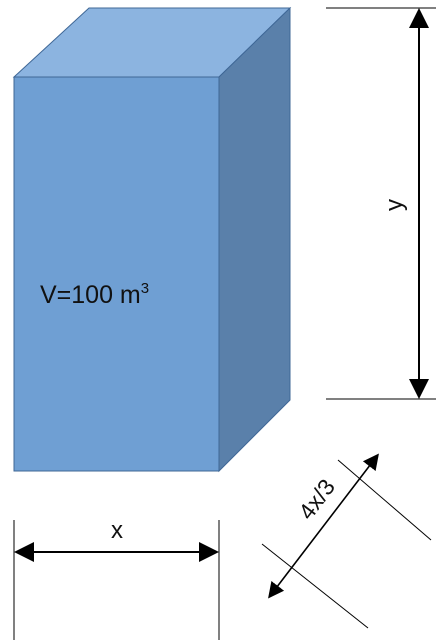 This screenshot has height=640, width=436. I want to click on volume-label: V=100 m3, so click(94, 294).